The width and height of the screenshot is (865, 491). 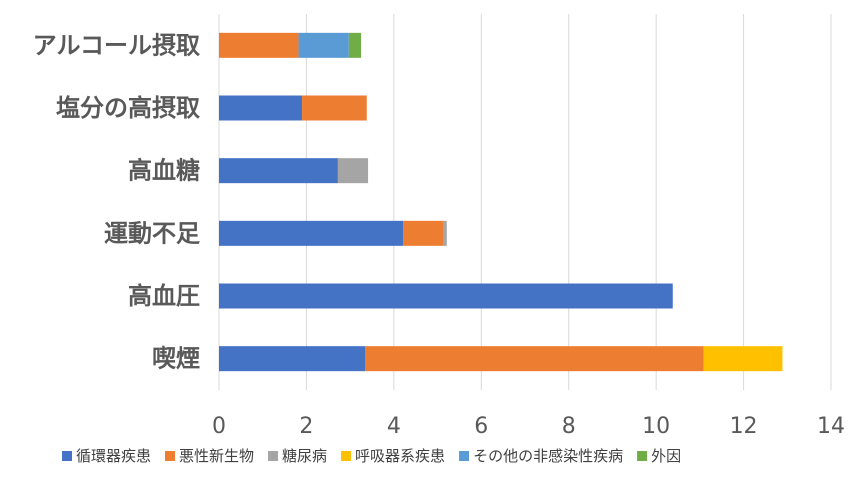 What do you see at coordinates (744, 426) in the screenshot?
I see `x-tick-label: 12` at bounding box center [744, 426].